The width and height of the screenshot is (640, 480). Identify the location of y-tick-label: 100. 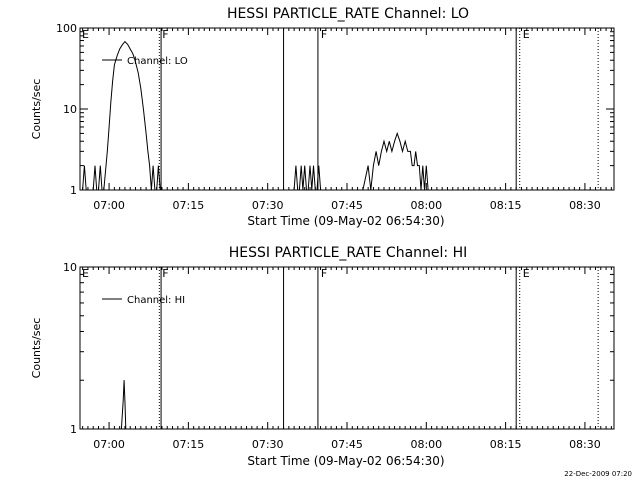
(66, 28).